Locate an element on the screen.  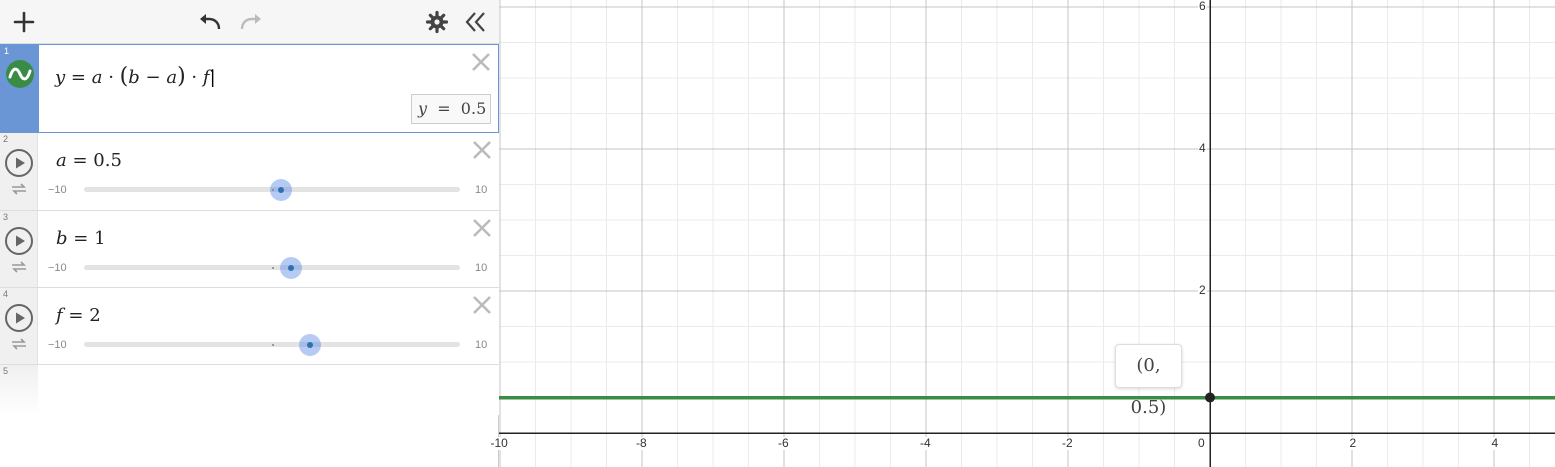
math-token: y is located at coordinates (60, 77).